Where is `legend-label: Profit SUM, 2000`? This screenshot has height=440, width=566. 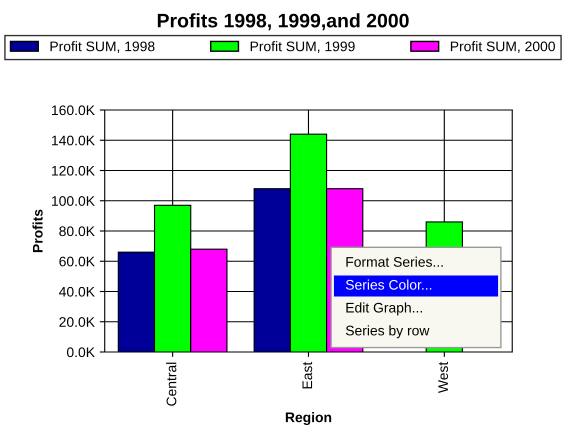 legend-label: Profit SUM, 2000 is located at coordinates (502, 47).